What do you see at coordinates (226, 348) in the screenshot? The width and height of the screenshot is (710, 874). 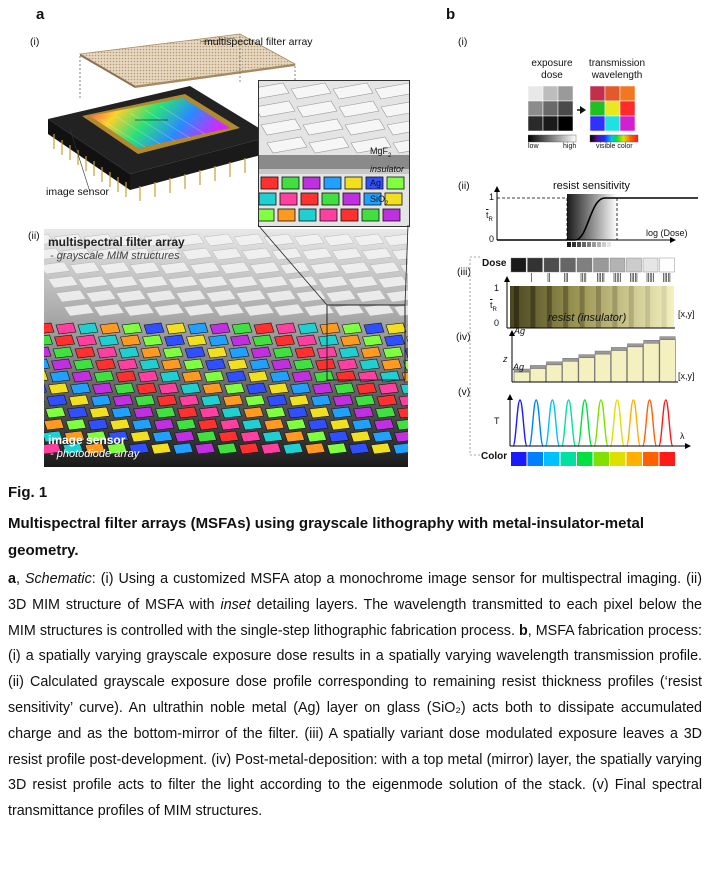 I see `mim-3d-render` at bounding box center [226, 348].